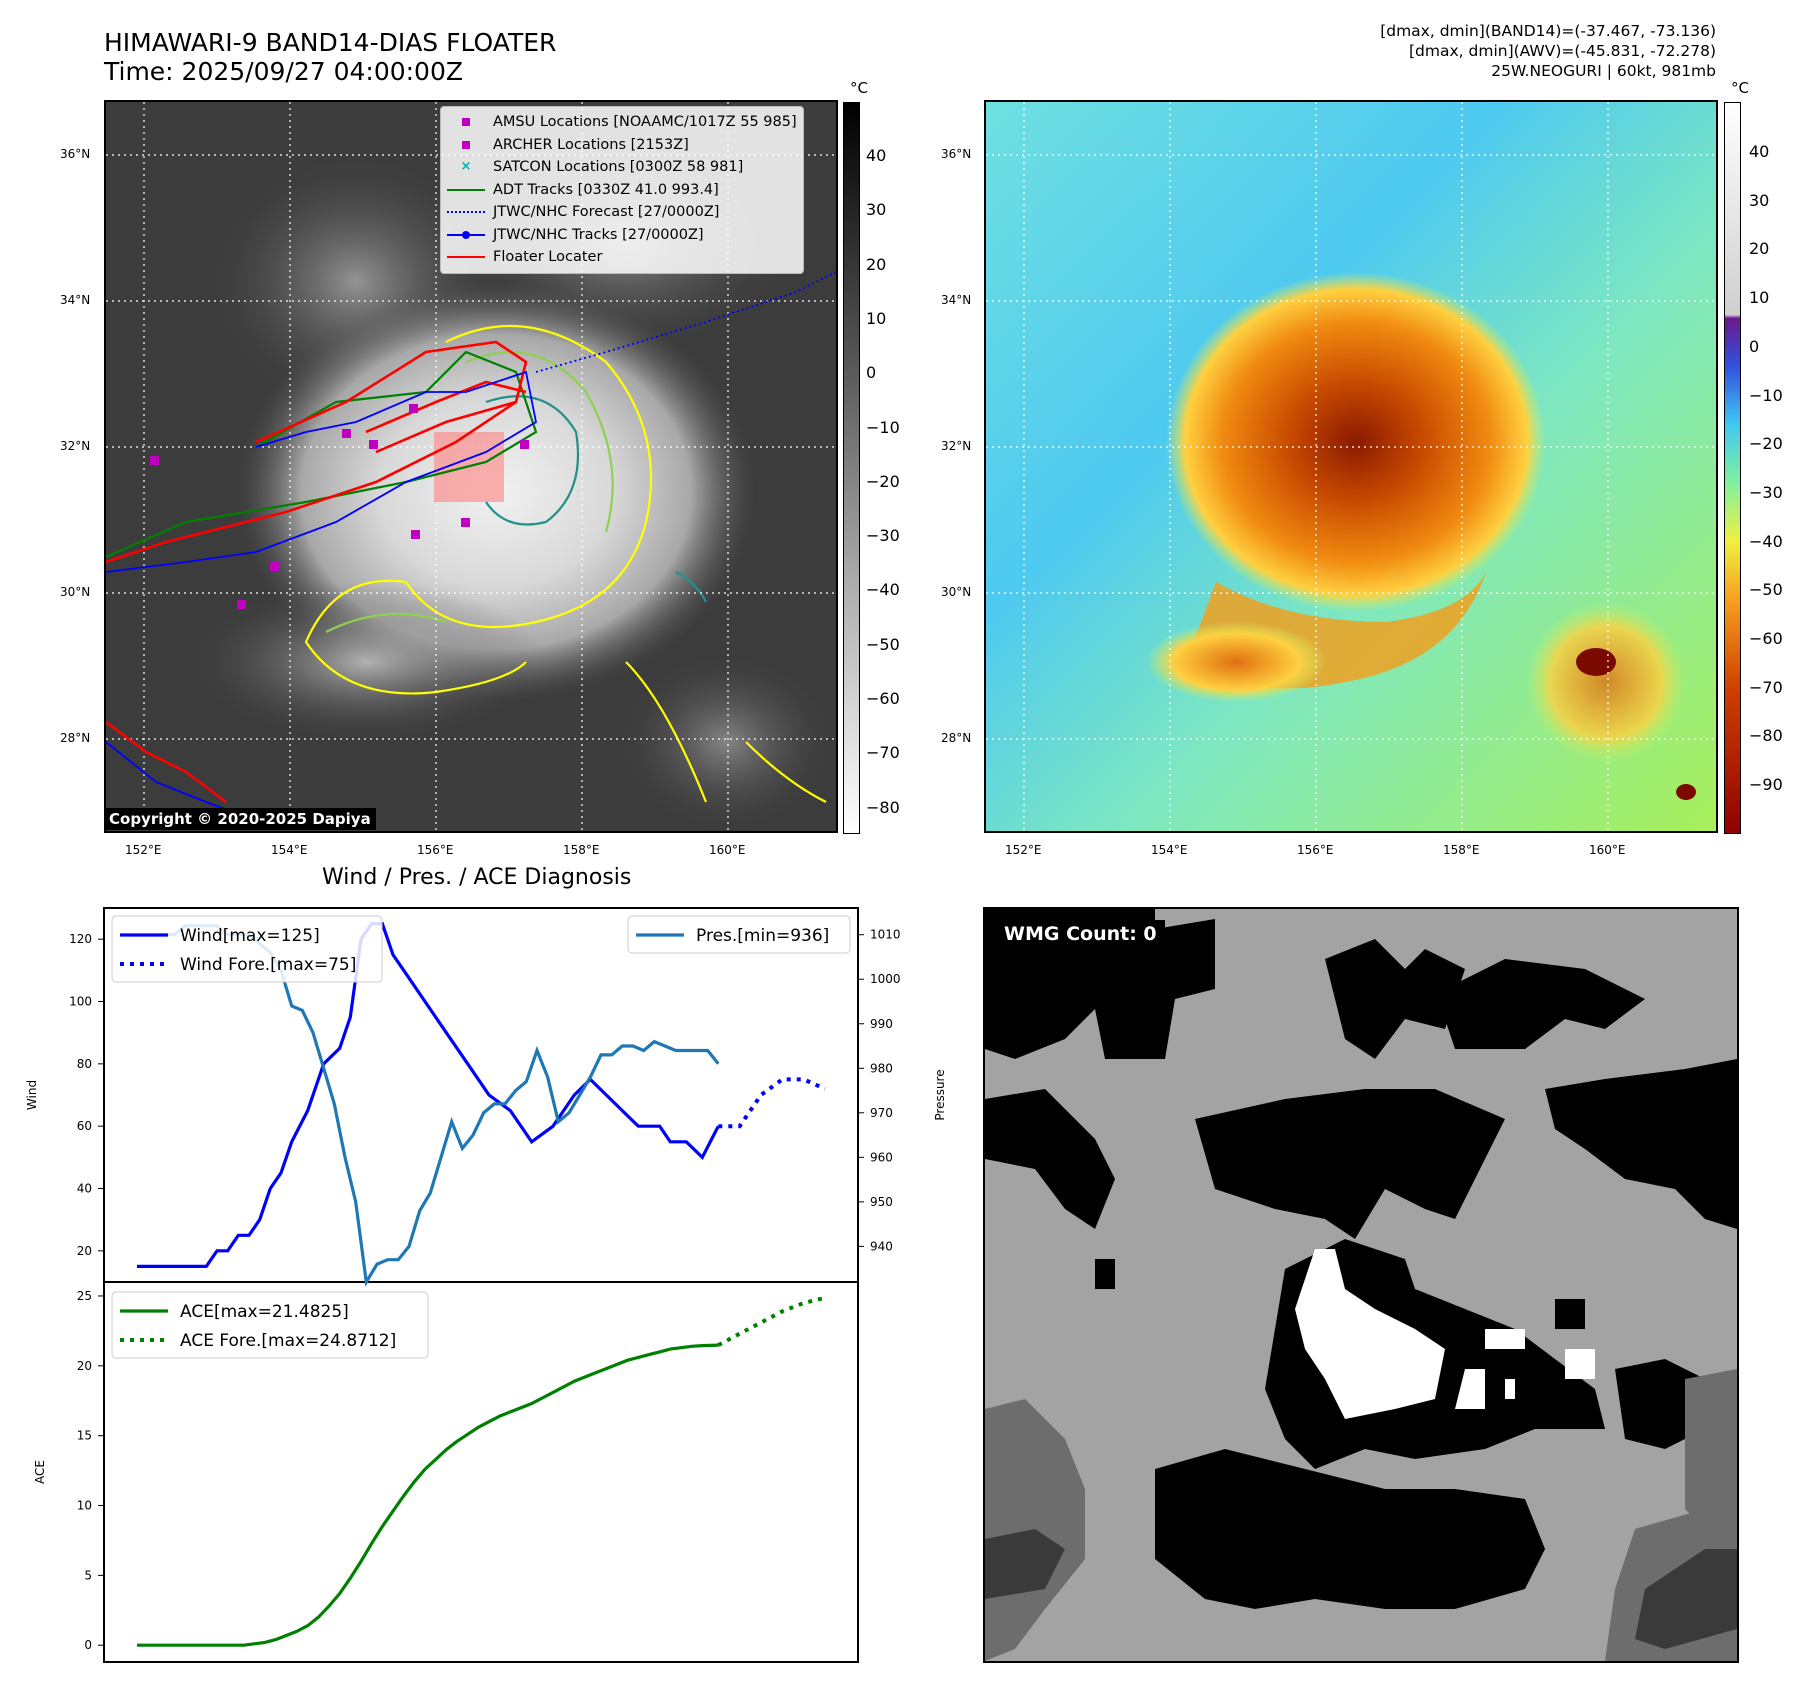 The height and width of the screenshot is (1690, 1797). I want to click on wind-legend-label: Wind Fore.[max=75], so click(268, 965).